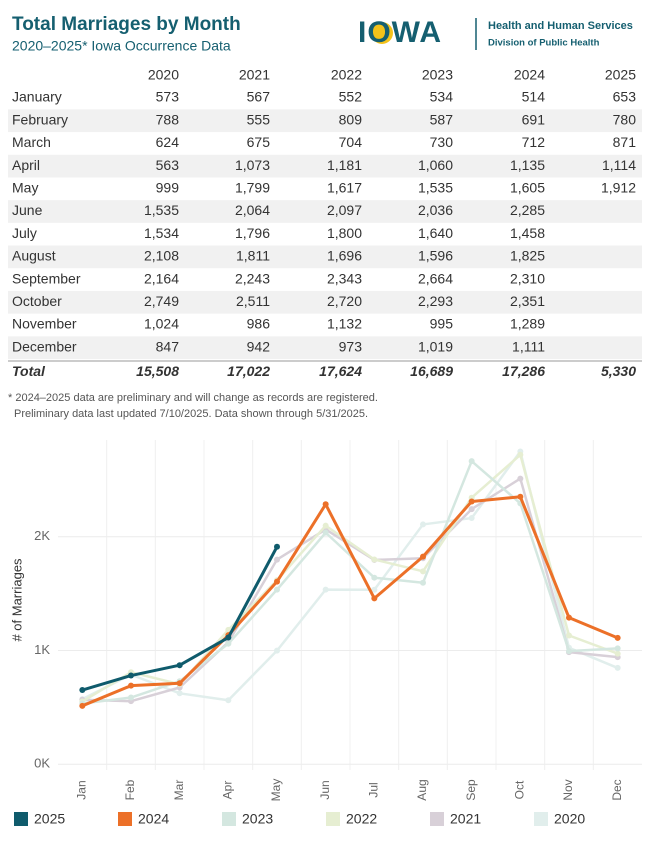 The height and width of the screenshot is (860, 650). What do you see at coordinates (259, 119) in the screenshot?
I see `cell: 555` at bounding box center [259, 119].